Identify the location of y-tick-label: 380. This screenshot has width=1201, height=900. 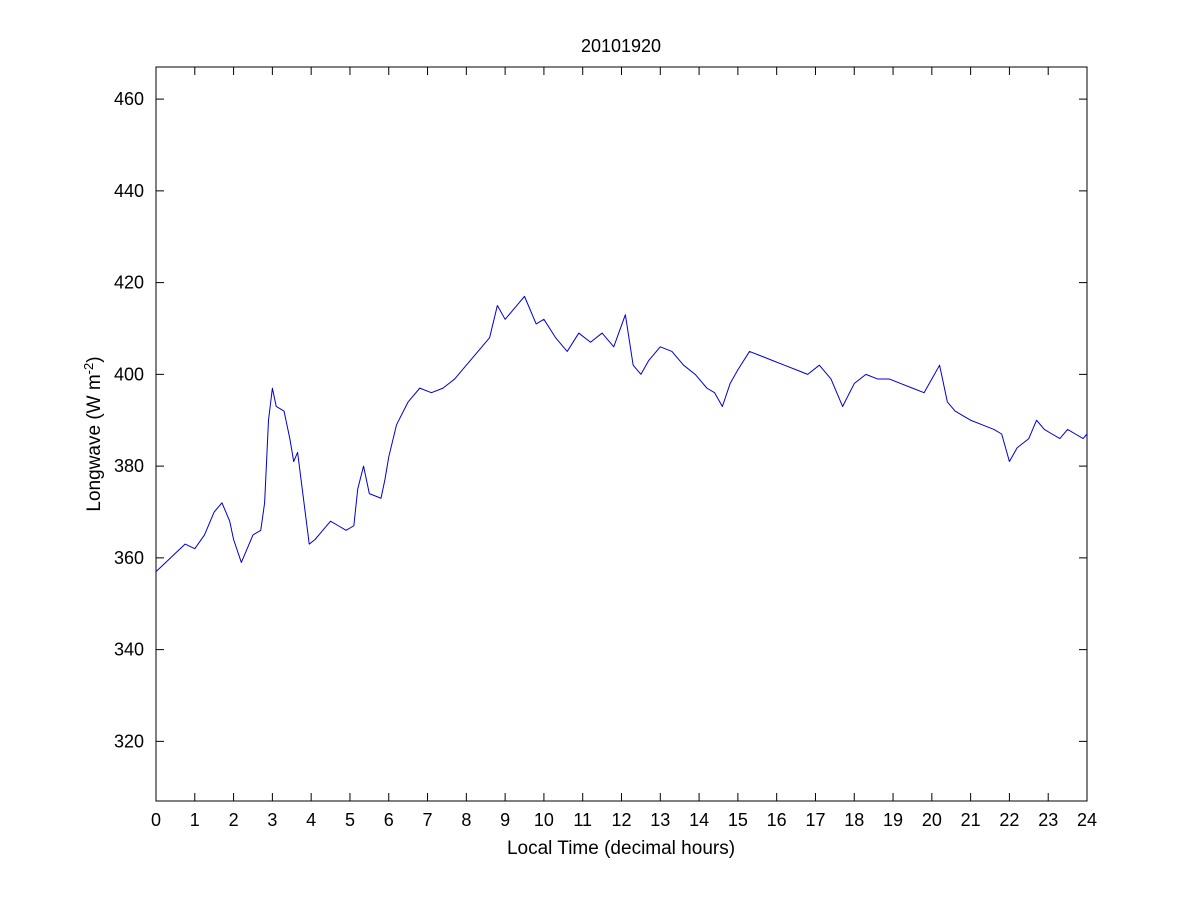
(129, 466).